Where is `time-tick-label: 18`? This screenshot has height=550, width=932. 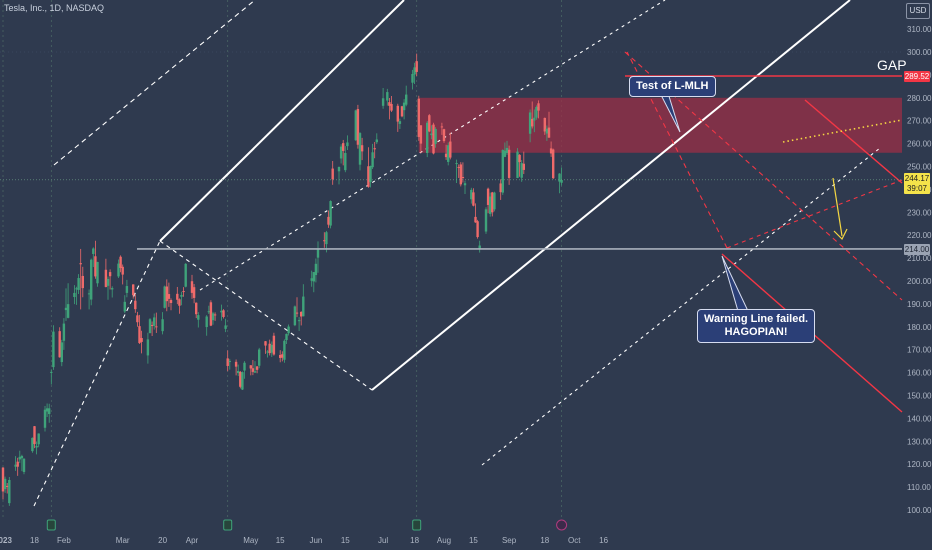
time-tick-label: 18 is located at coordinates (544, 540).